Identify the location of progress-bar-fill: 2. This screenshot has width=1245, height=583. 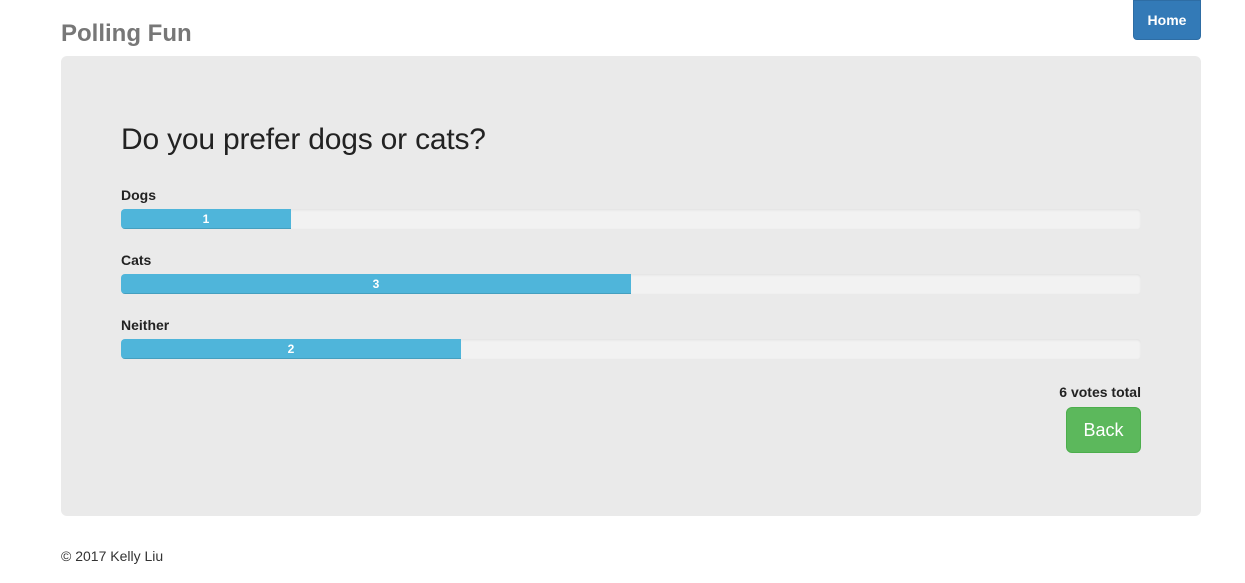
(291, 349).